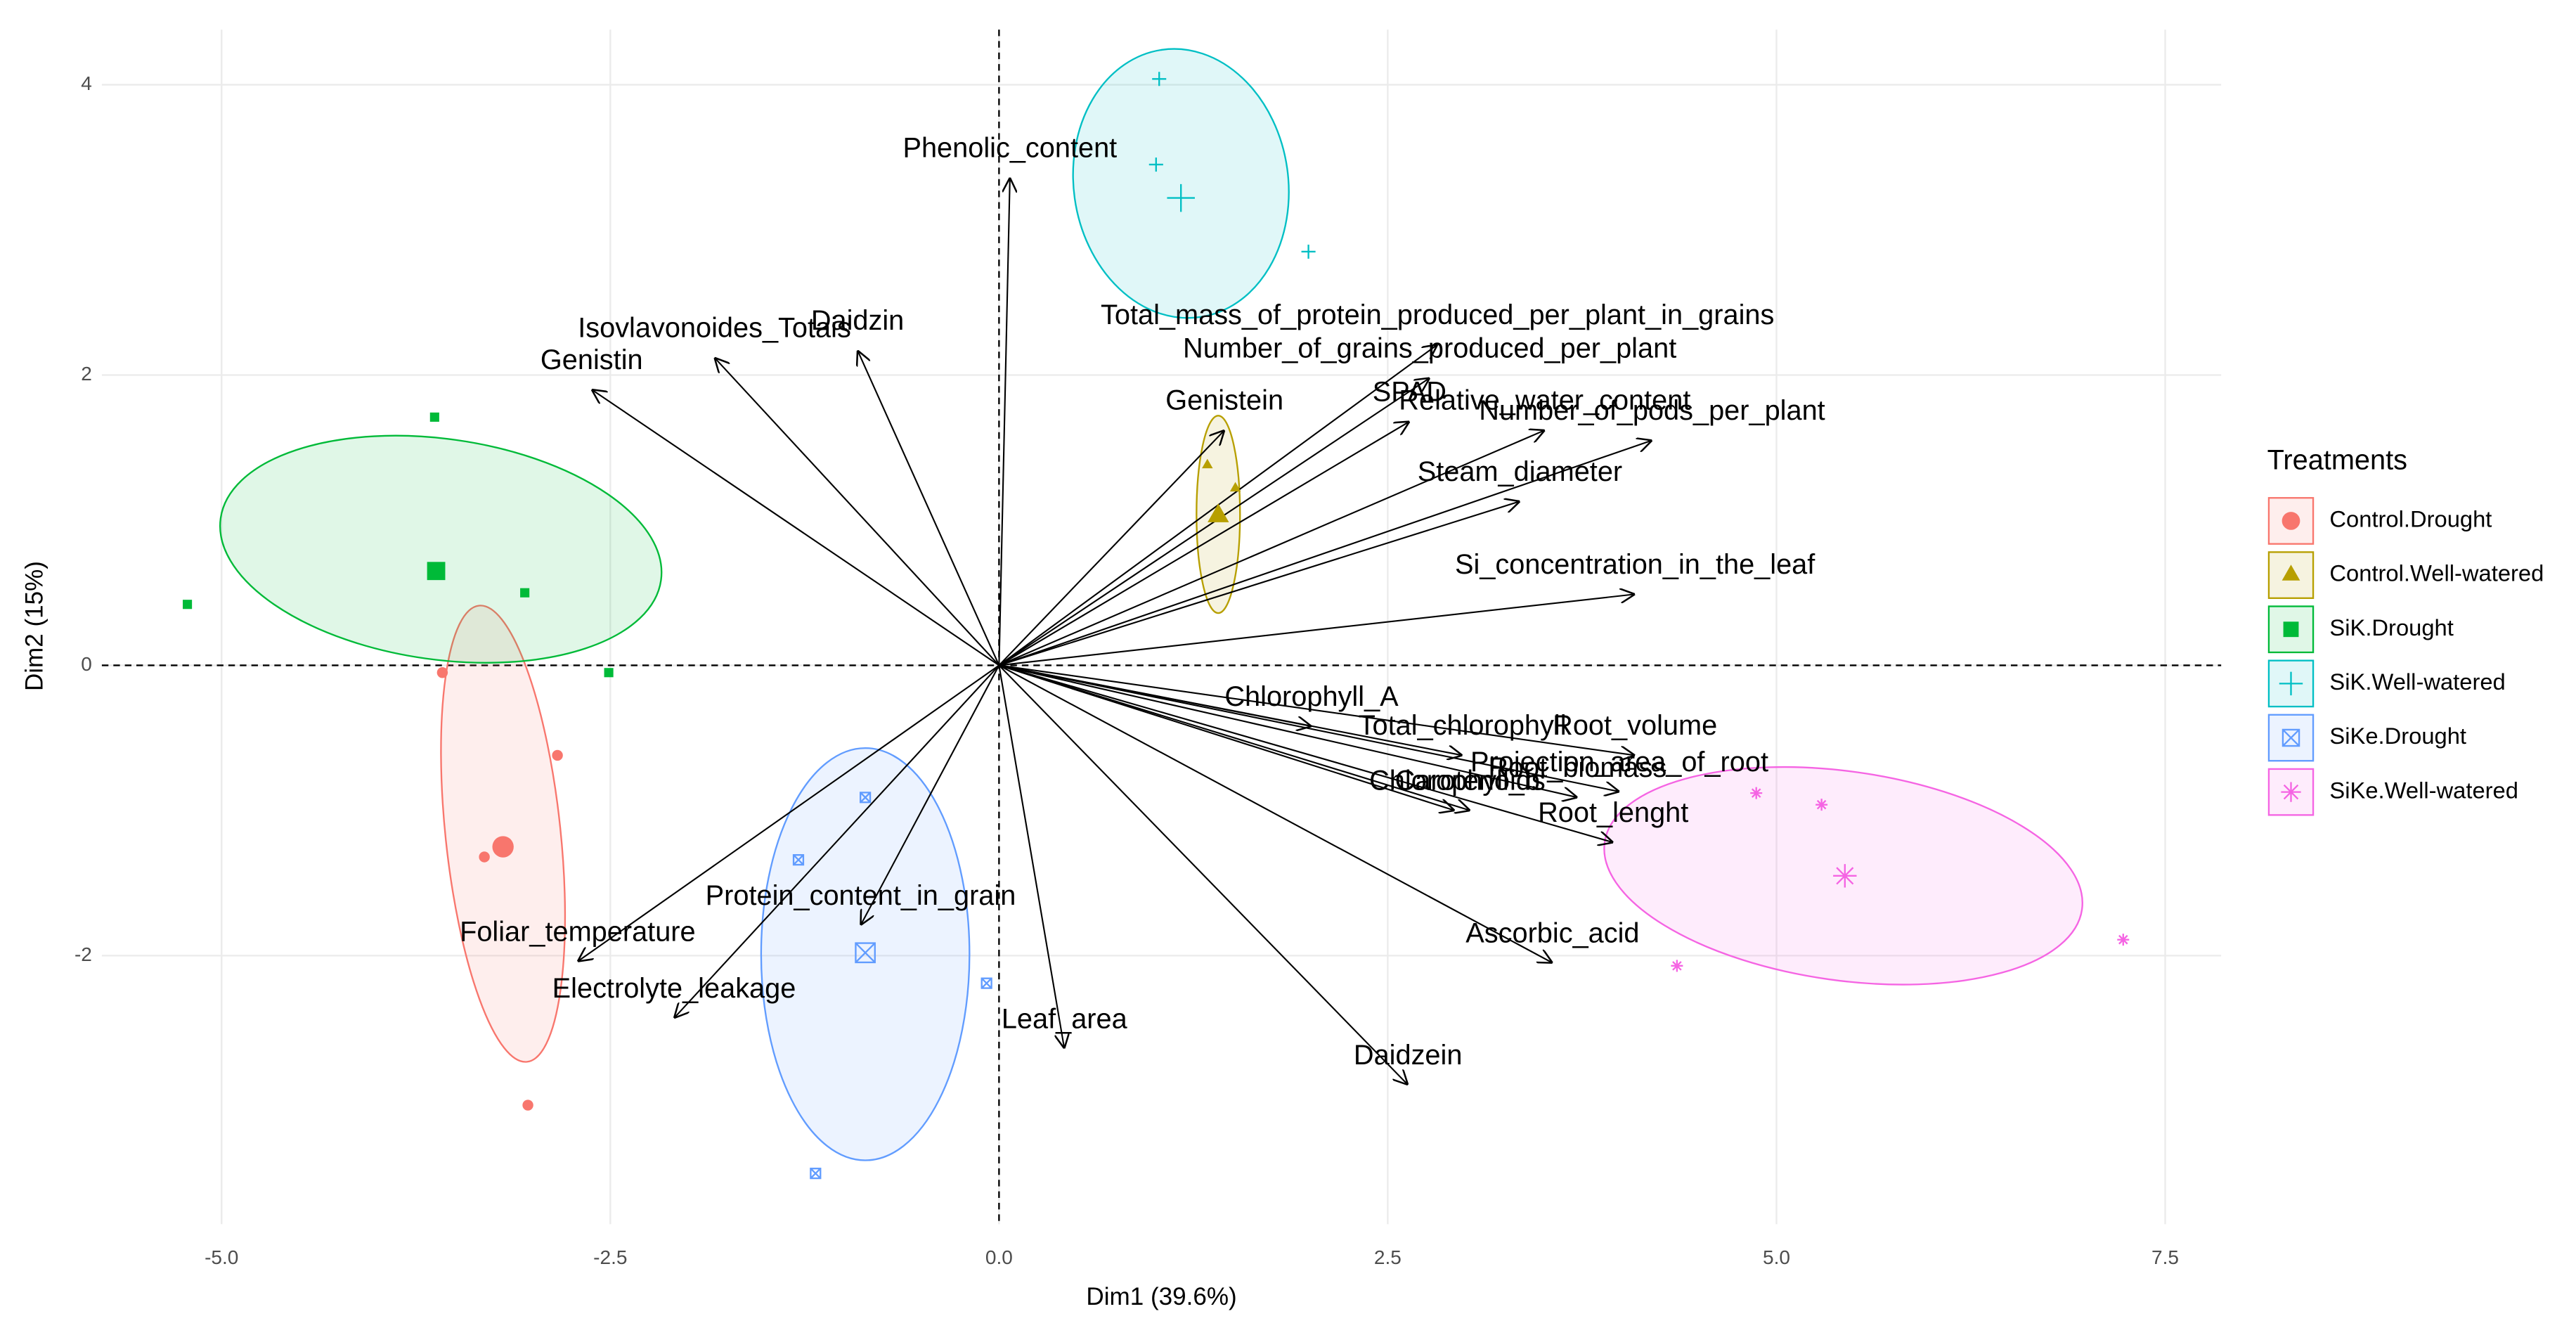  What do you see at coordinates (2423, 790) in the screenshot?
I see `legend-label: SiKe.Well-watered` at bounding box center [2423, 790].